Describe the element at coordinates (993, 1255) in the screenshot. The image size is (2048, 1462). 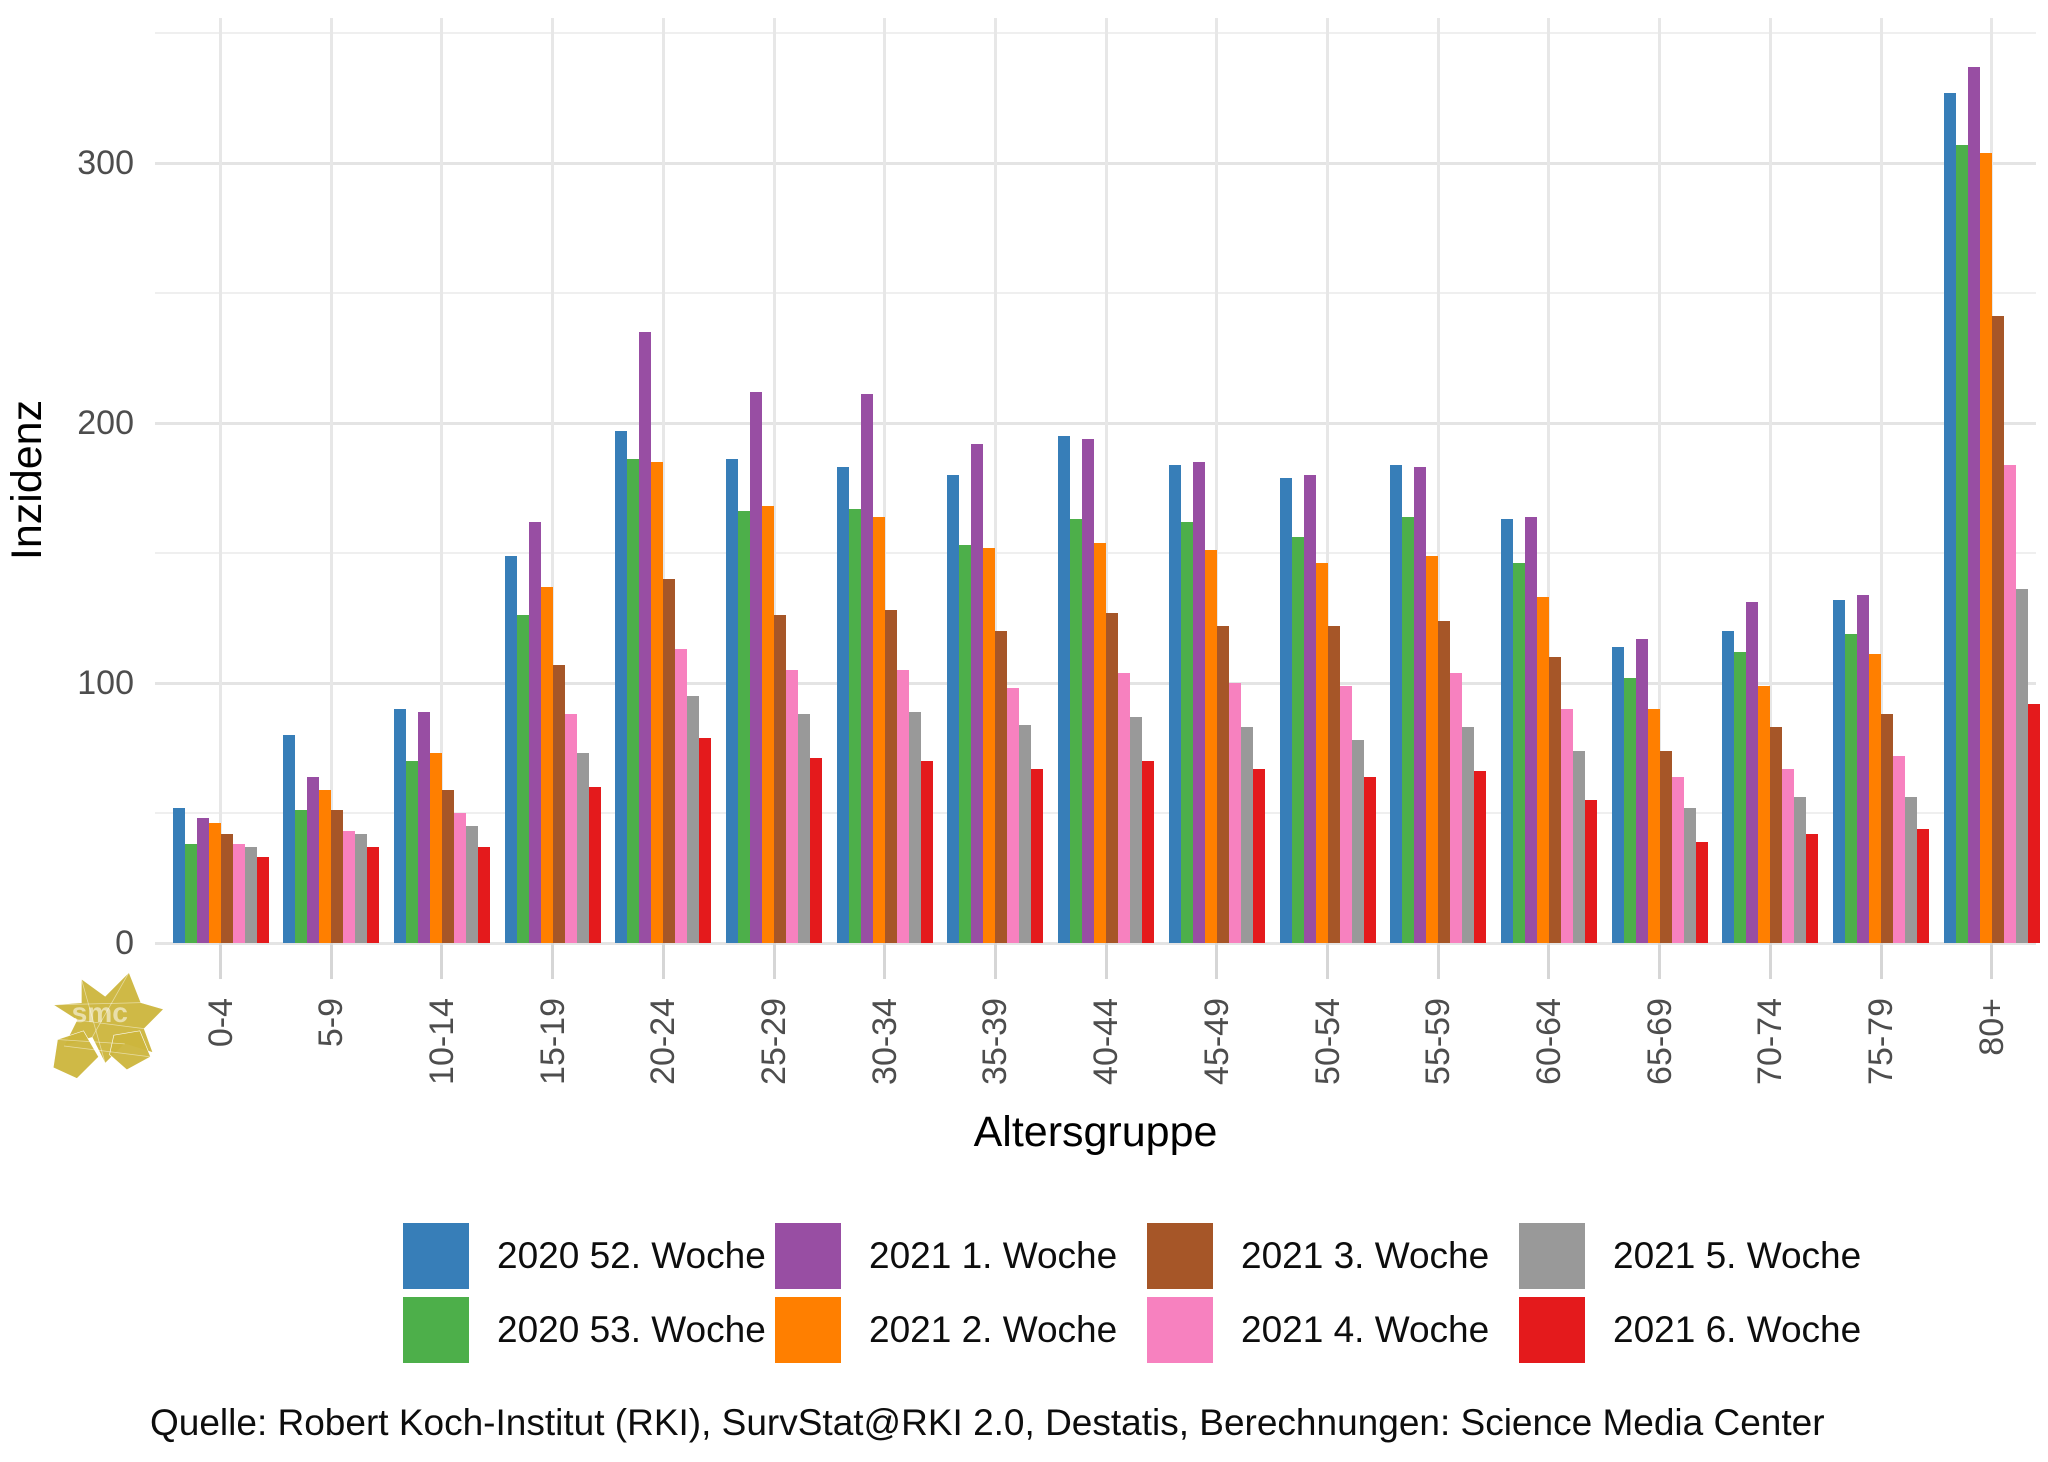
I see `legend-label: 2021 1. Woche` at that location.